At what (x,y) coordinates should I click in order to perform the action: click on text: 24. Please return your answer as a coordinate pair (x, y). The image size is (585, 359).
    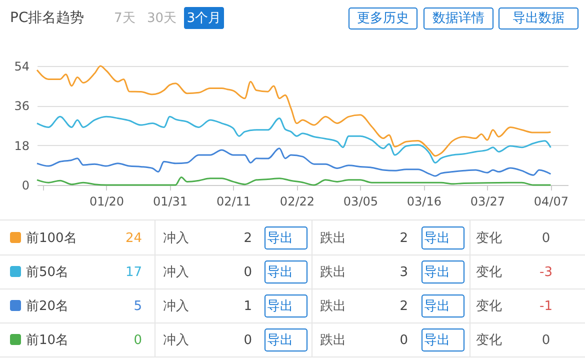
    Looking at the image, I should click on (133, 238).